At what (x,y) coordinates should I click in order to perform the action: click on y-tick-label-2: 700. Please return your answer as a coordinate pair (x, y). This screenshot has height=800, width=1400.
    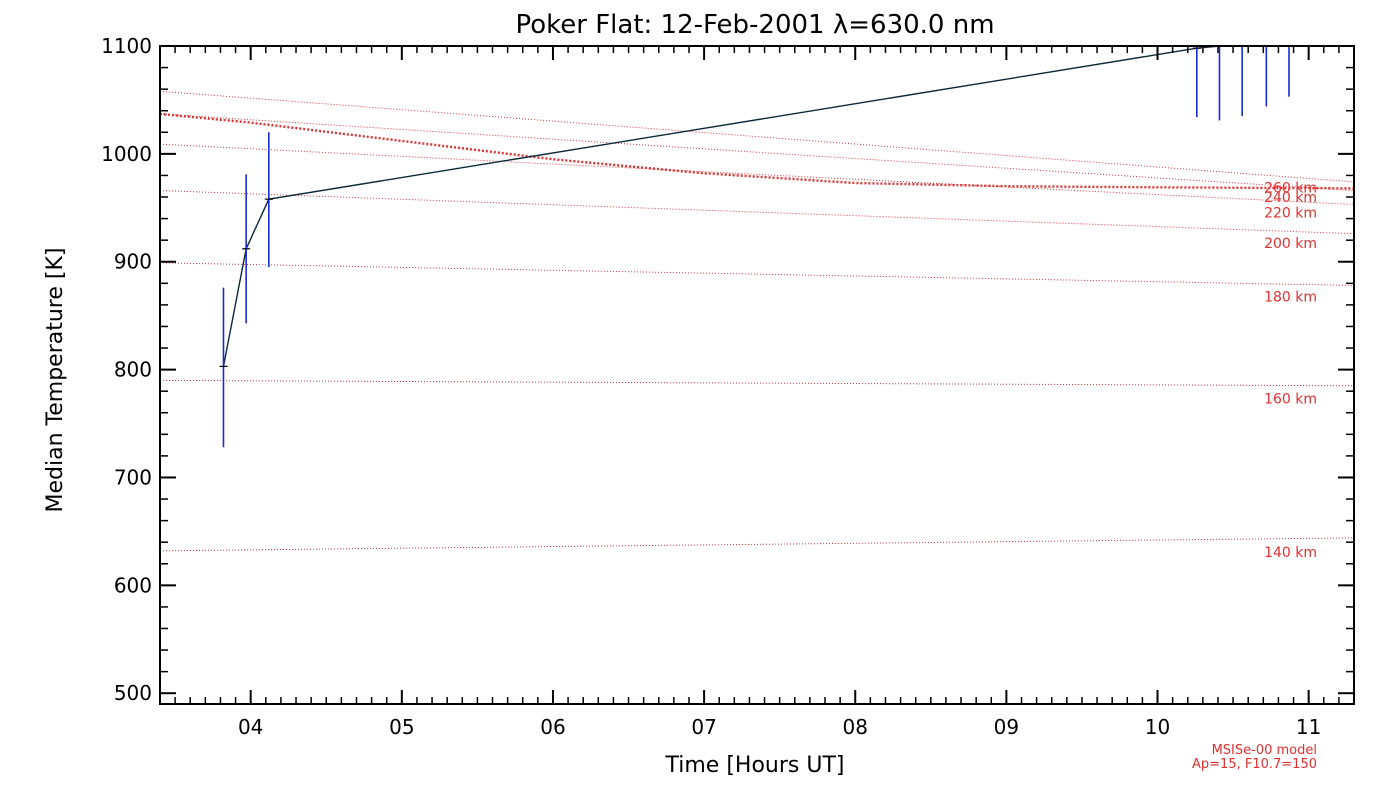
    Looking at the image, I should click on (133, 477).